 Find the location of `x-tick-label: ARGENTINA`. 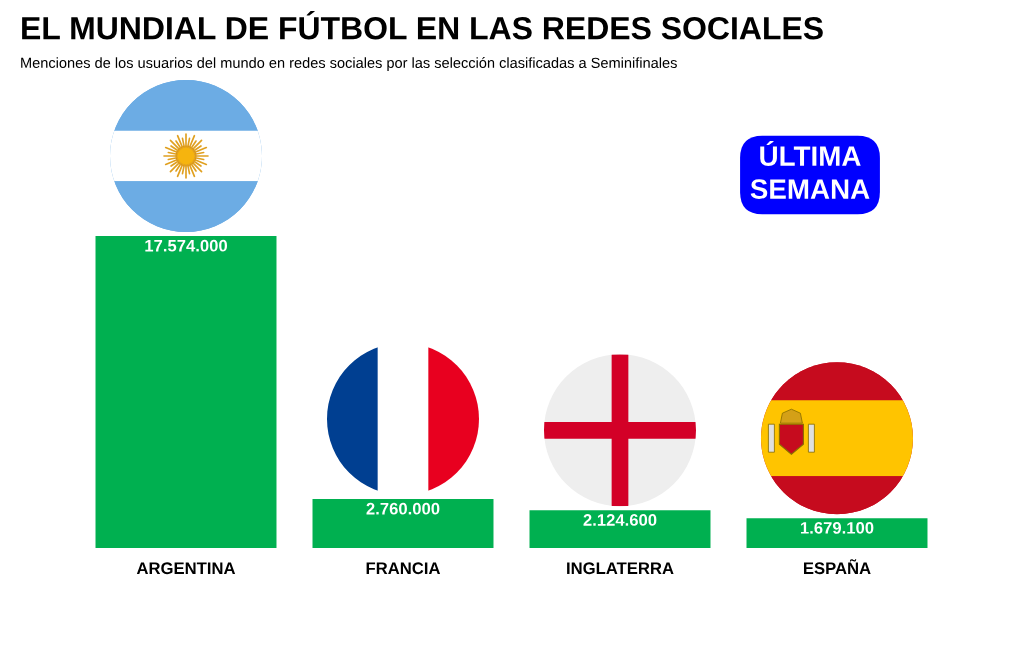

x-tick-label: ARGENTINA is located at coordinates (186, 568).